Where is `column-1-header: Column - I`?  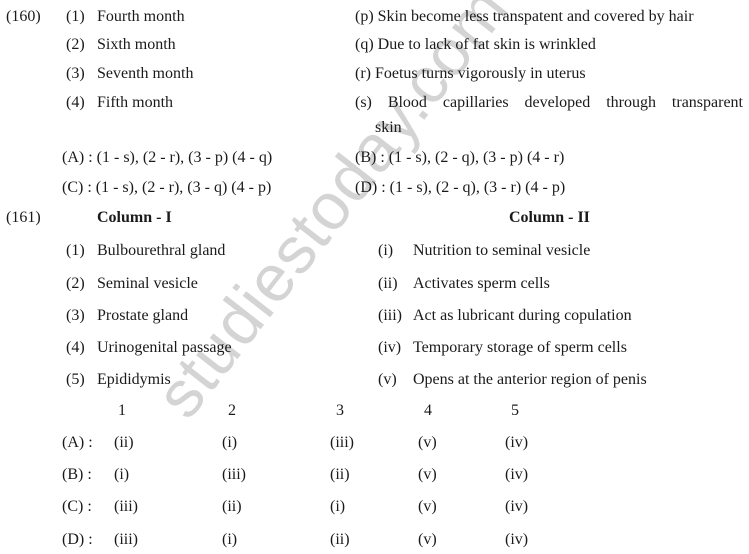
column-1-header: Column - I is located at coordinates (134, 217).